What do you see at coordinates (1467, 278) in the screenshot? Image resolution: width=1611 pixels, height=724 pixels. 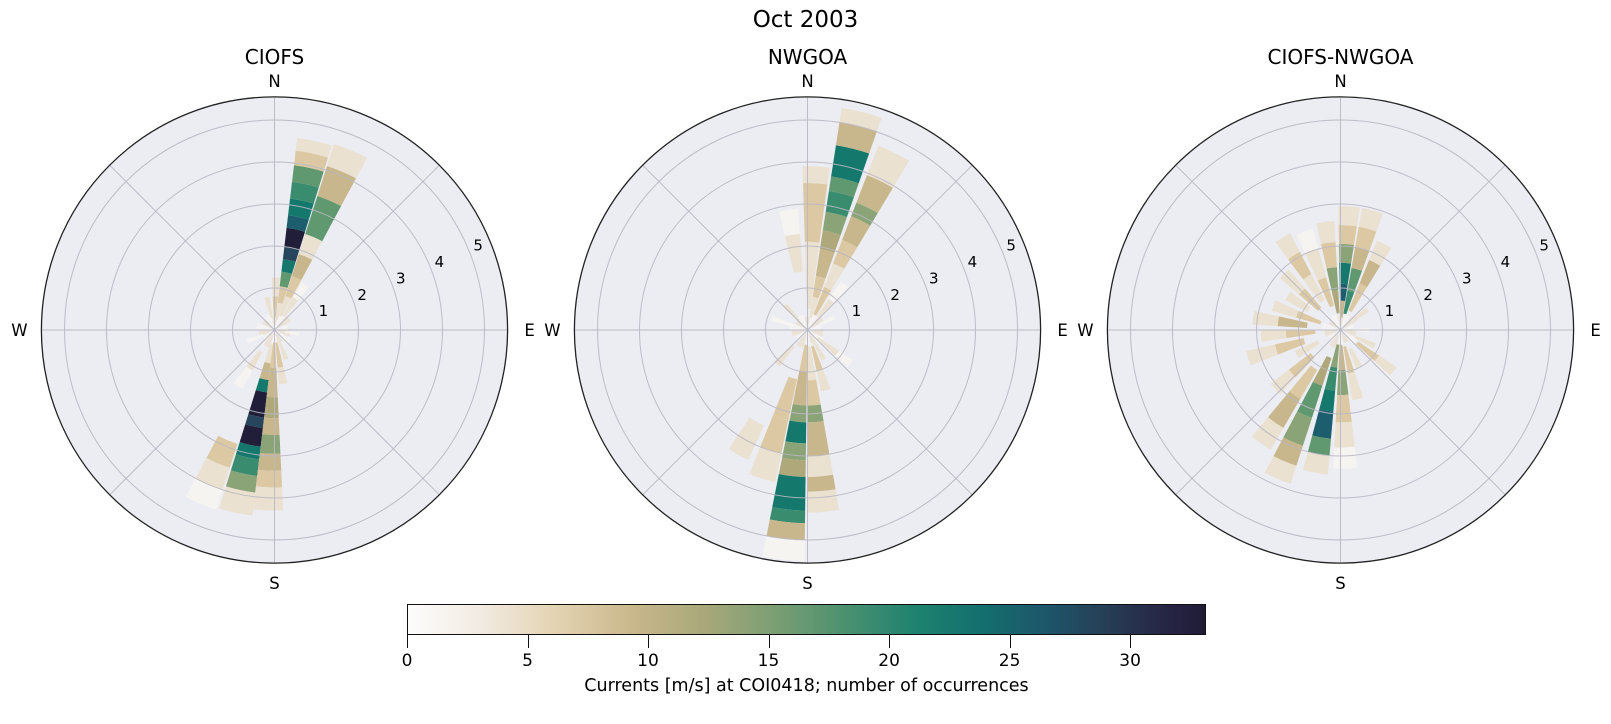 I see `radial-tick-label: 3` at bounding box center [1467, 278].